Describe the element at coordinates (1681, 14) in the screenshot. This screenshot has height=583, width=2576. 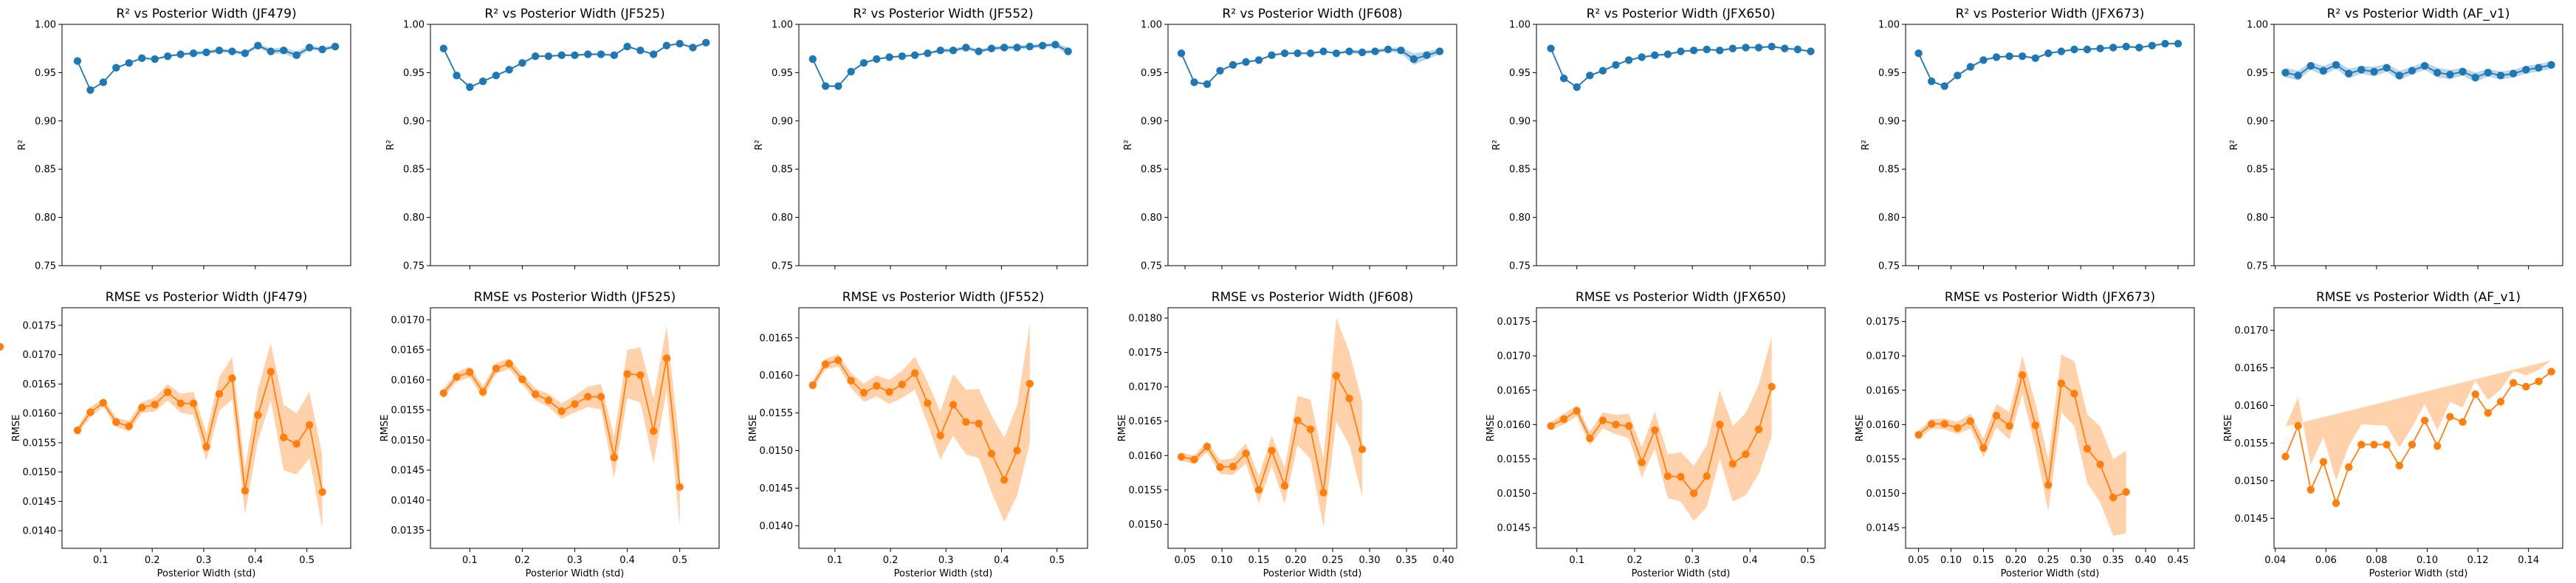
I see `chart-title: R² vs Posterior Width (JFX650)` at that location.